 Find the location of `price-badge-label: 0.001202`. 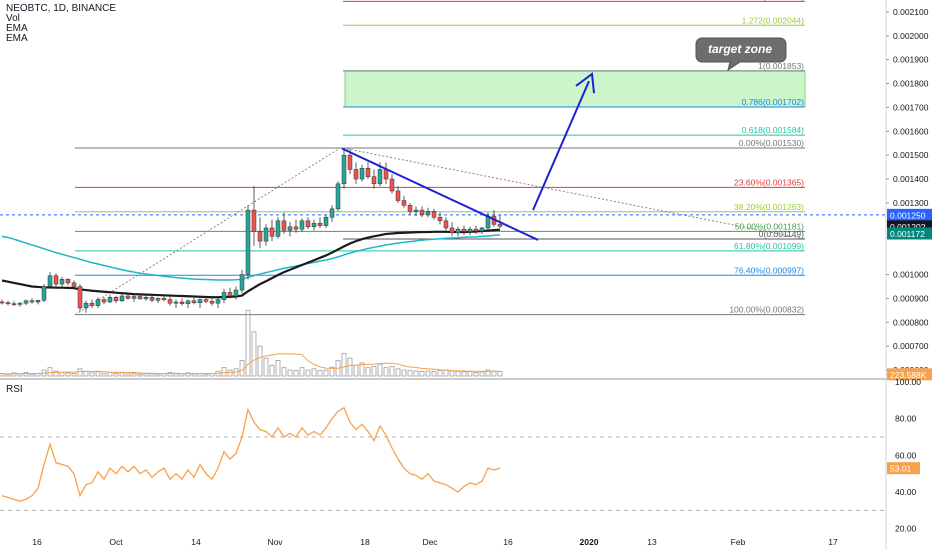

price-badge-label: 0.001202 is located at coordinates (908, 227).